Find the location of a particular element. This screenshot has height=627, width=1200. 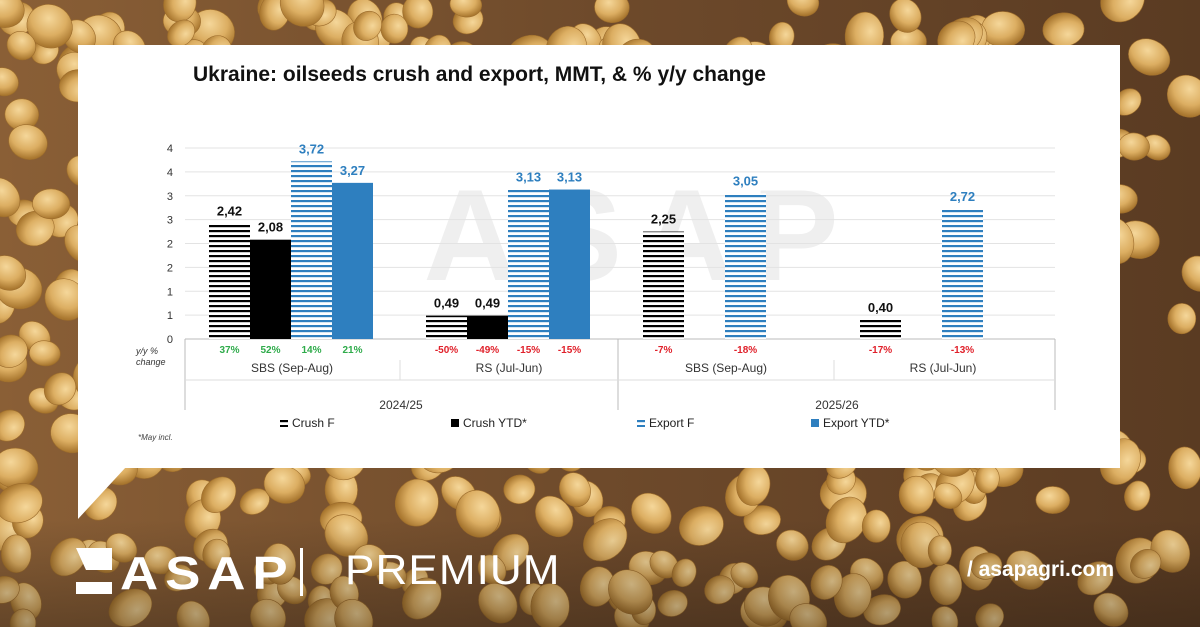

yoy-label: -50% is located at coordinates (446, 350).